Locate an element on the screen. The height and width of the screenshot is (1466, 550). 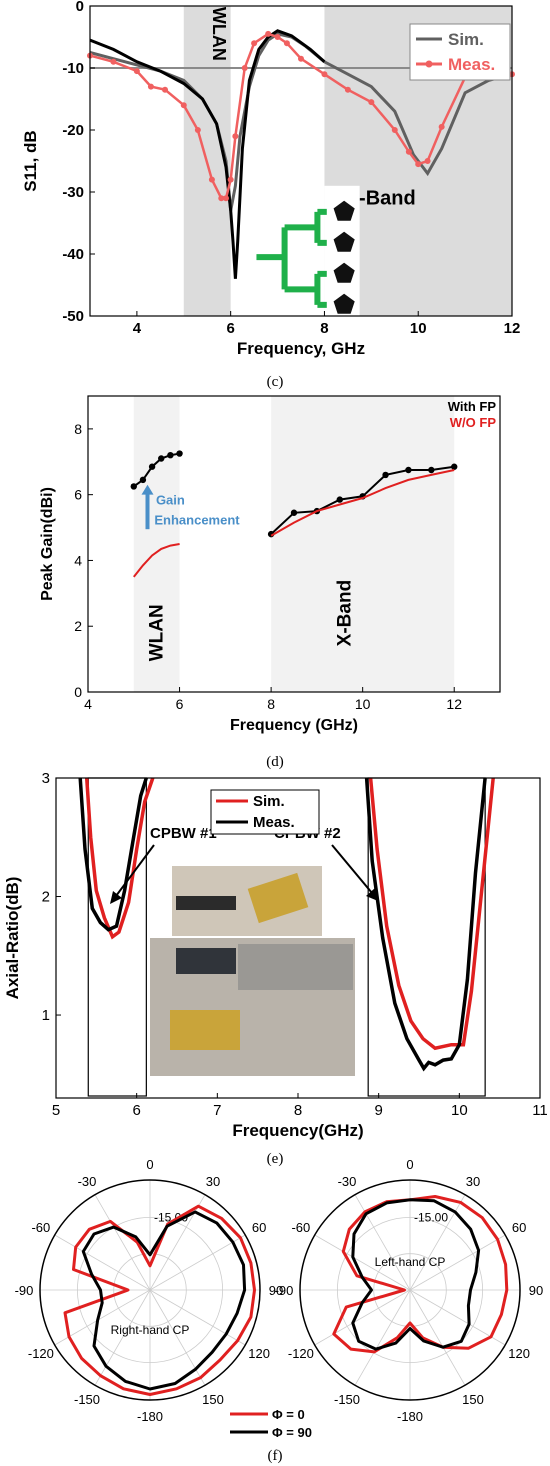
photo-antenna-board is located at coordinates (278, 898).